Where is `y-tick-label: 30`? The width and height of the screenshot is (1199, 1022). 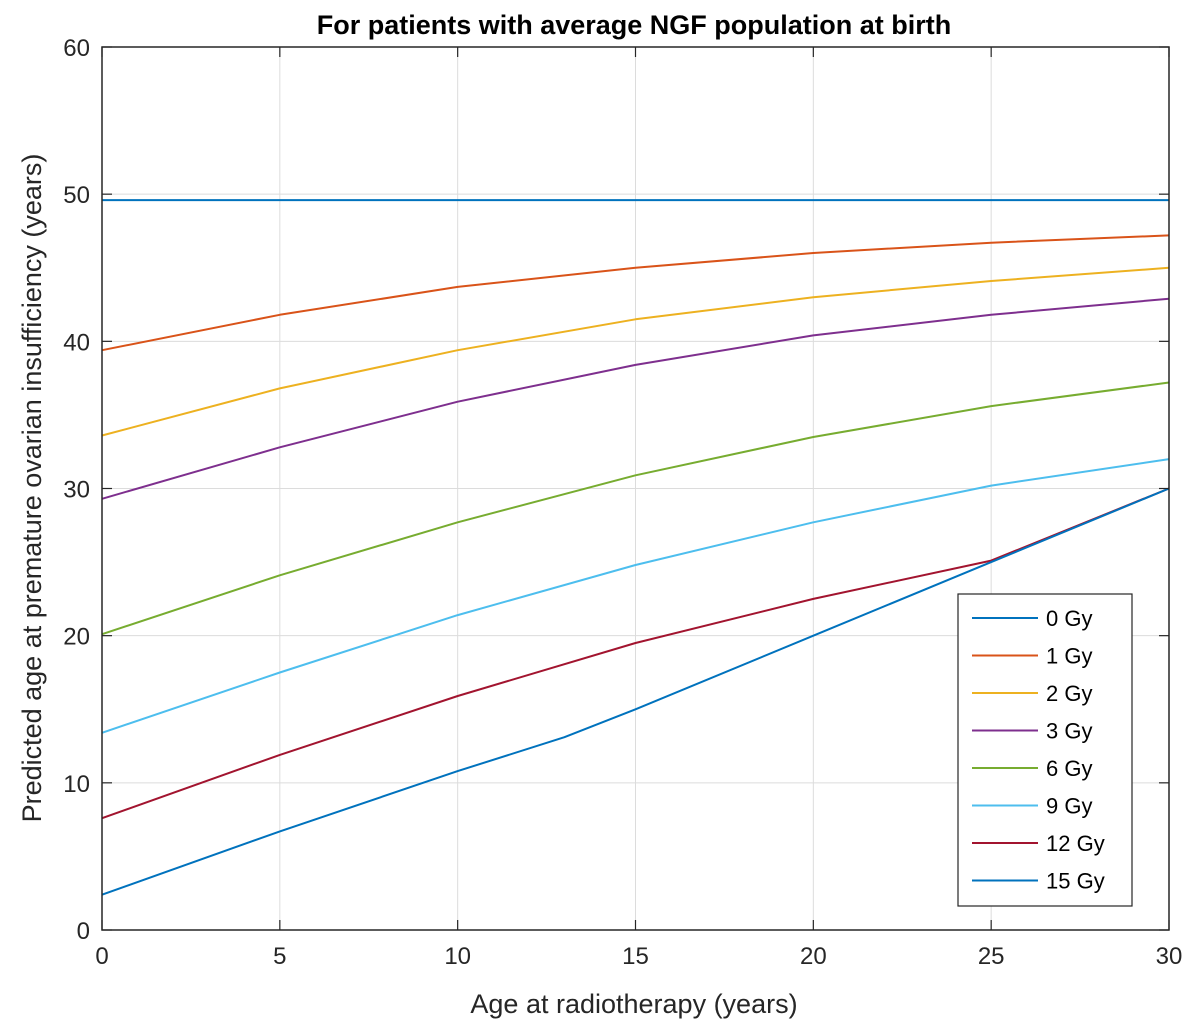 y-tick-label: 30 is located at coordinates (76, 490).